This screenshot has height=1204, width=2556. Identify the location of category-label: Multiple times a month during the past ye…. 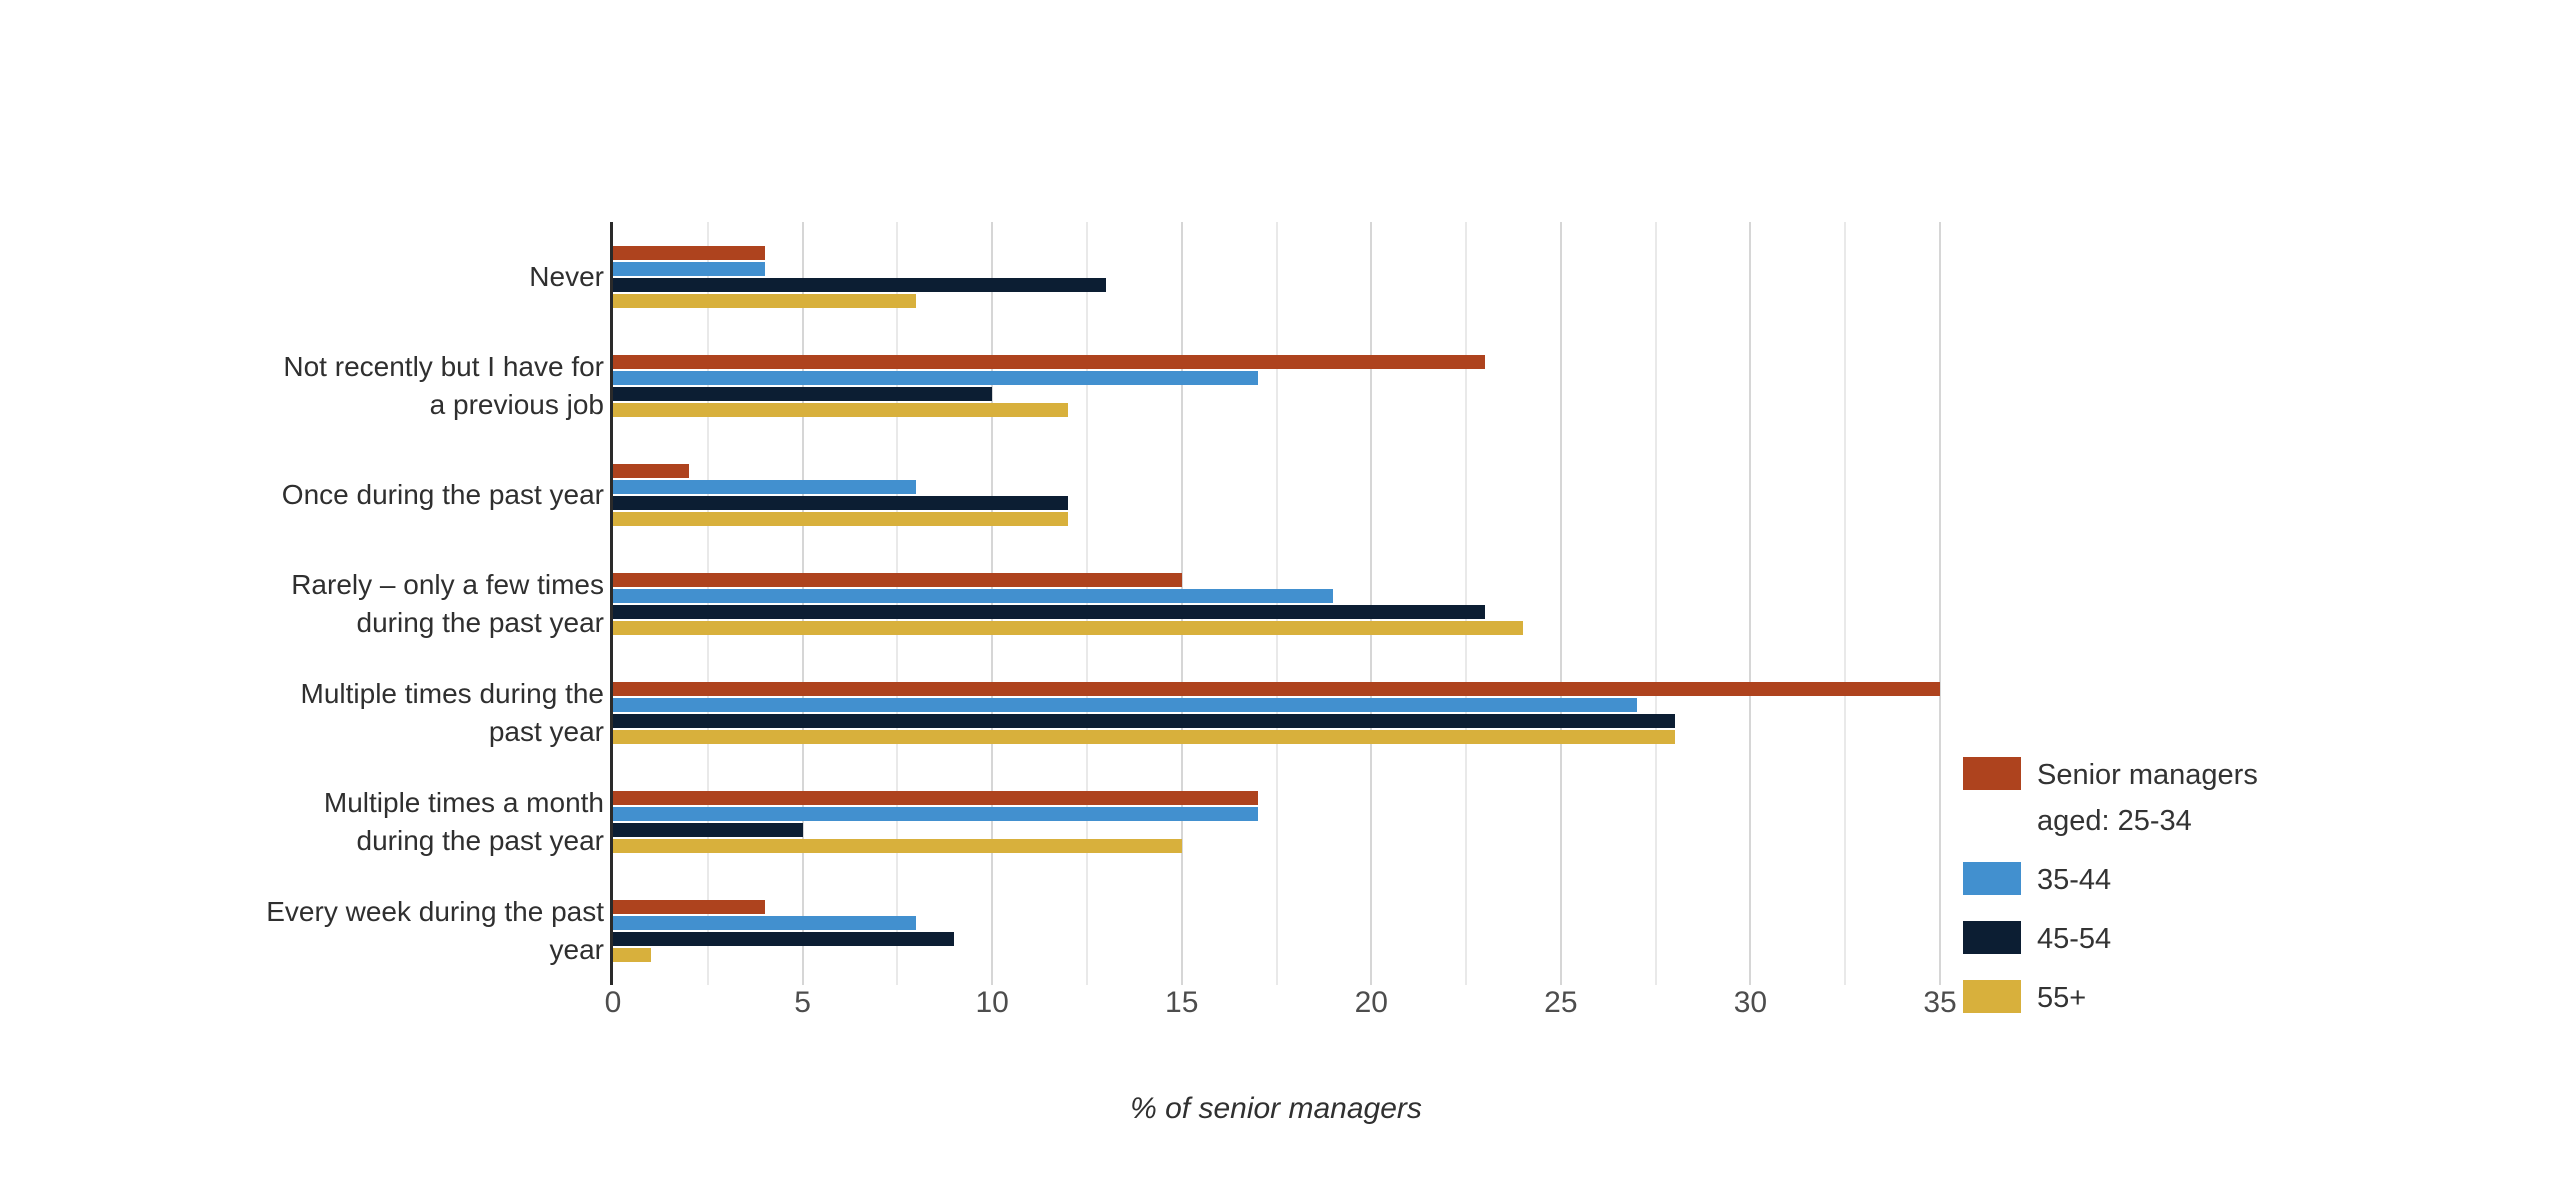
(464, 822).